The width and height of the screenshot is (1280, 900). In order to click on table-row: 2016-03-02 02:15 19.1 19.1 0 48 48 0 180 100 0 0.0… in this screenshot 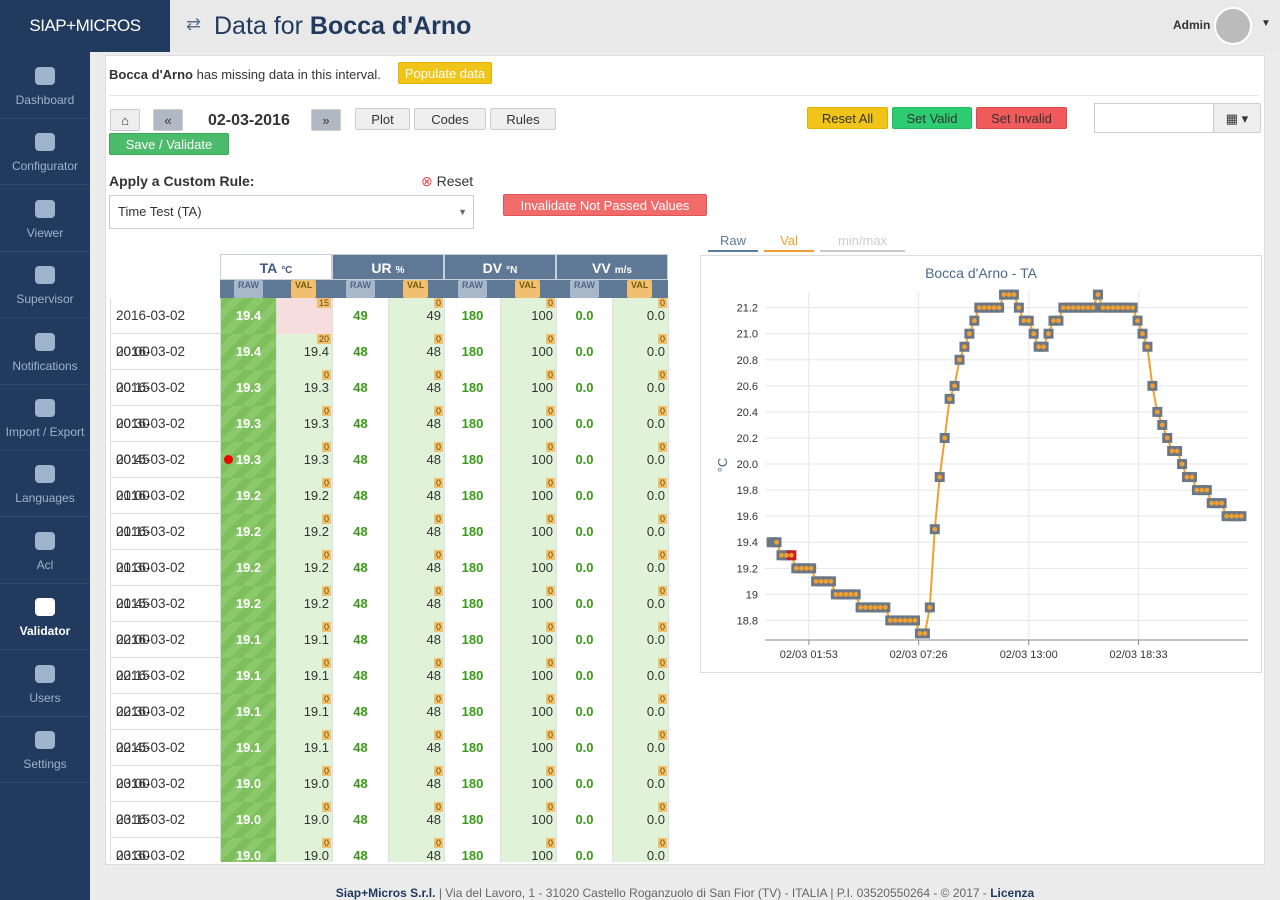, I will do `click(390, 652)`.